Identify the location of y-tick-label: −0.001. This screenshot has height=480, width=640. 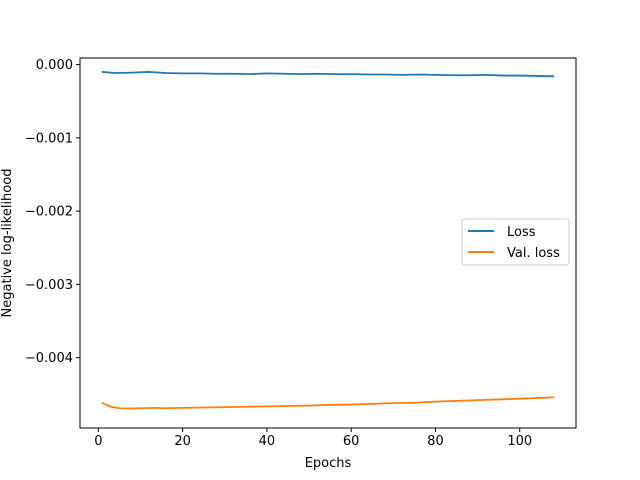
(49, 138).